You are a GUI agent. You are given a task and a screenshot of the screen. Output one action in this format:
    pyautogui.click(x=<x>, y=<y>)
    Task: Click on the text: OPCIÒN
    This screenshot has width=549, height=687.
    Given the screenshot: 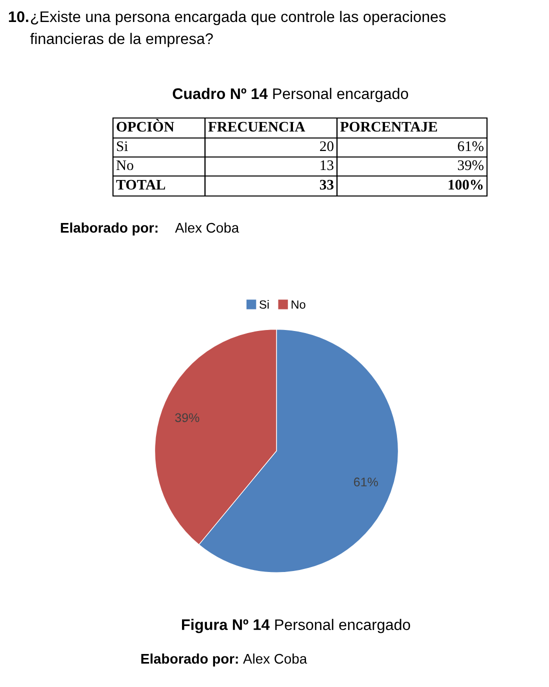 What is the action you would take?
    pyautogui.click(x=145, y=125)
    